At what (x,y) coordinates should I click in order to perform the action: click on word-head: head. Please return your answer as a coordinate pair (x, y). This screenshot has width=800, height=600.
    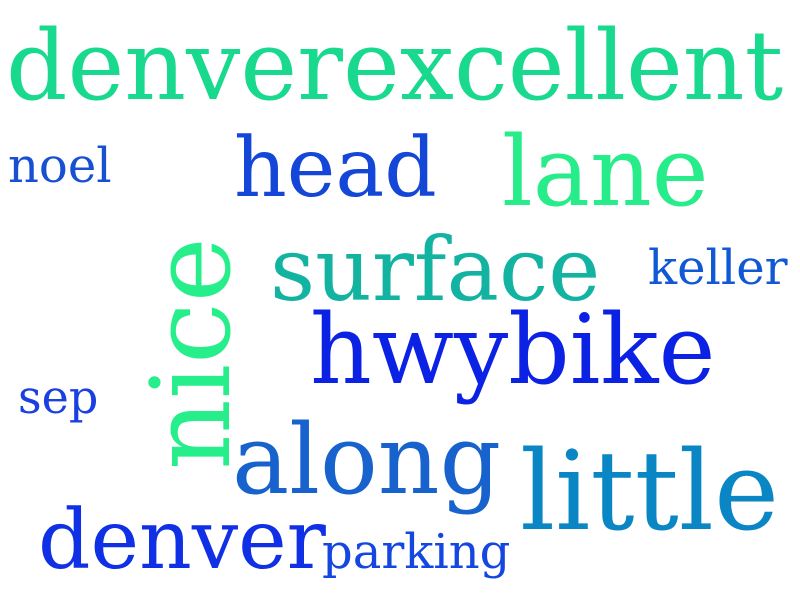
    Looking at the image, I should click on (335, 168).